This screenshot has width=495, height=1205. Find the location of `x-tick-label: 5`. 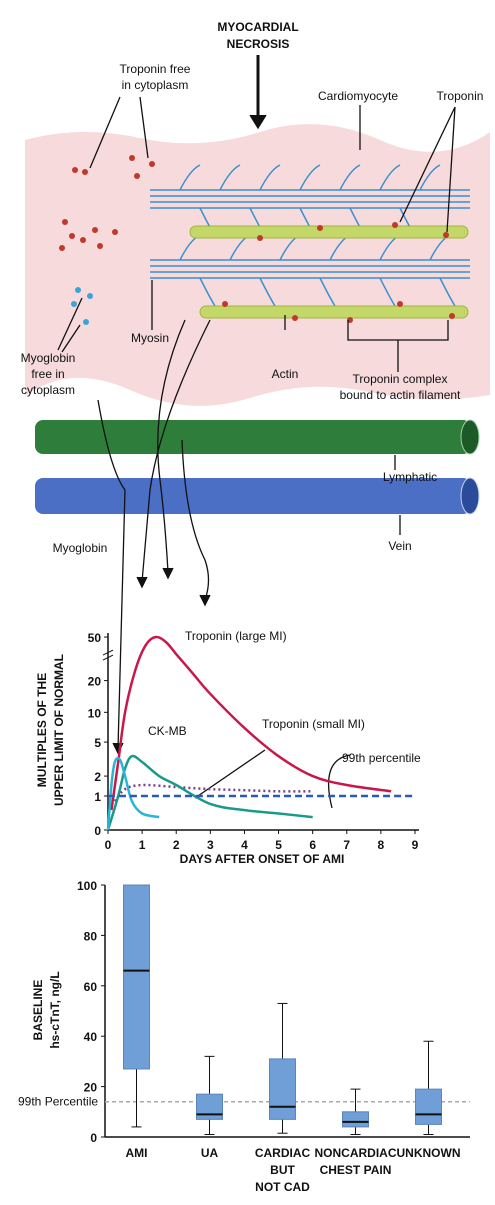

x-tick-label: 5 is located at coordinates (278, 845).